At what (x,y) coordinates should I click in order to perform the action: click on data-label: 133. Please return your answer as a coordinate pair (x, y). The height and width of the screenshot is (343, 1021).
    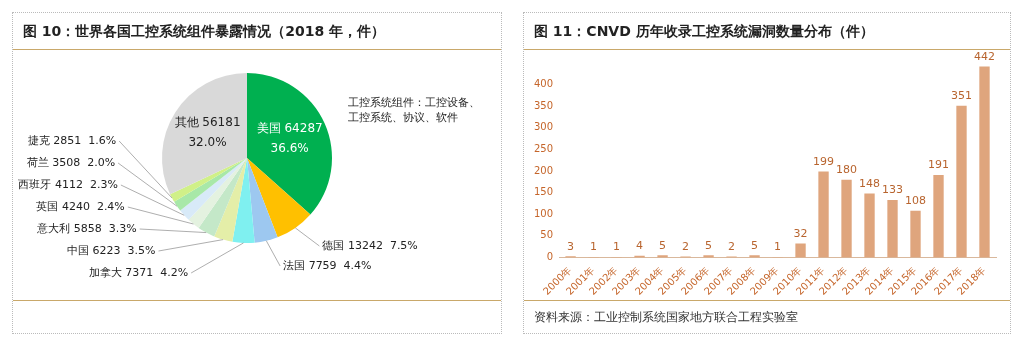
    Looking at the image, I should click on (893, 190).